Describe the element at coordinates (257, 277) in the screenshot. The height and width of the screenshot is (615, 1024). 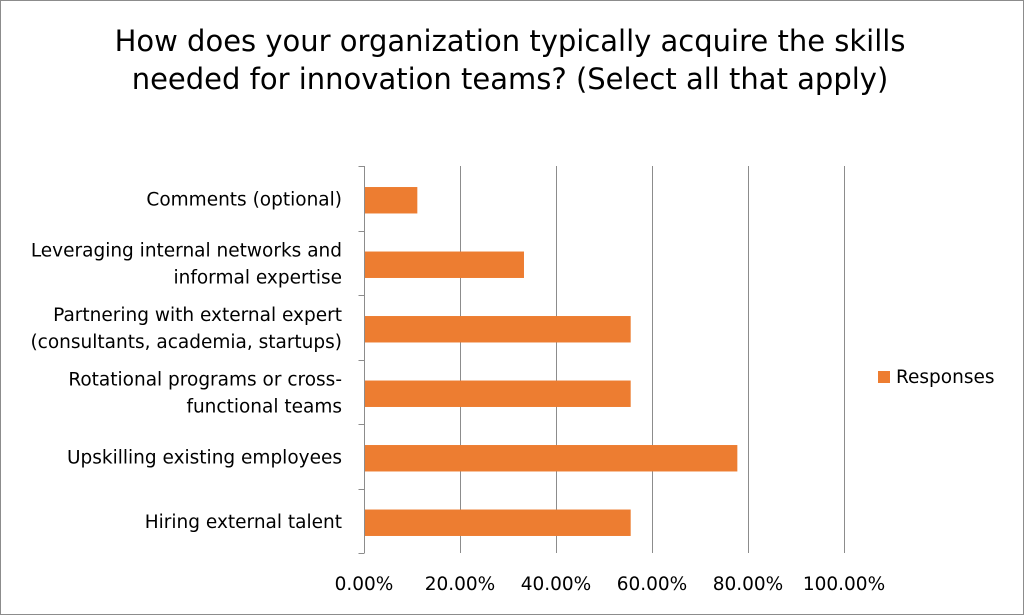
I see `category-label-line: informal expertise` at that location.